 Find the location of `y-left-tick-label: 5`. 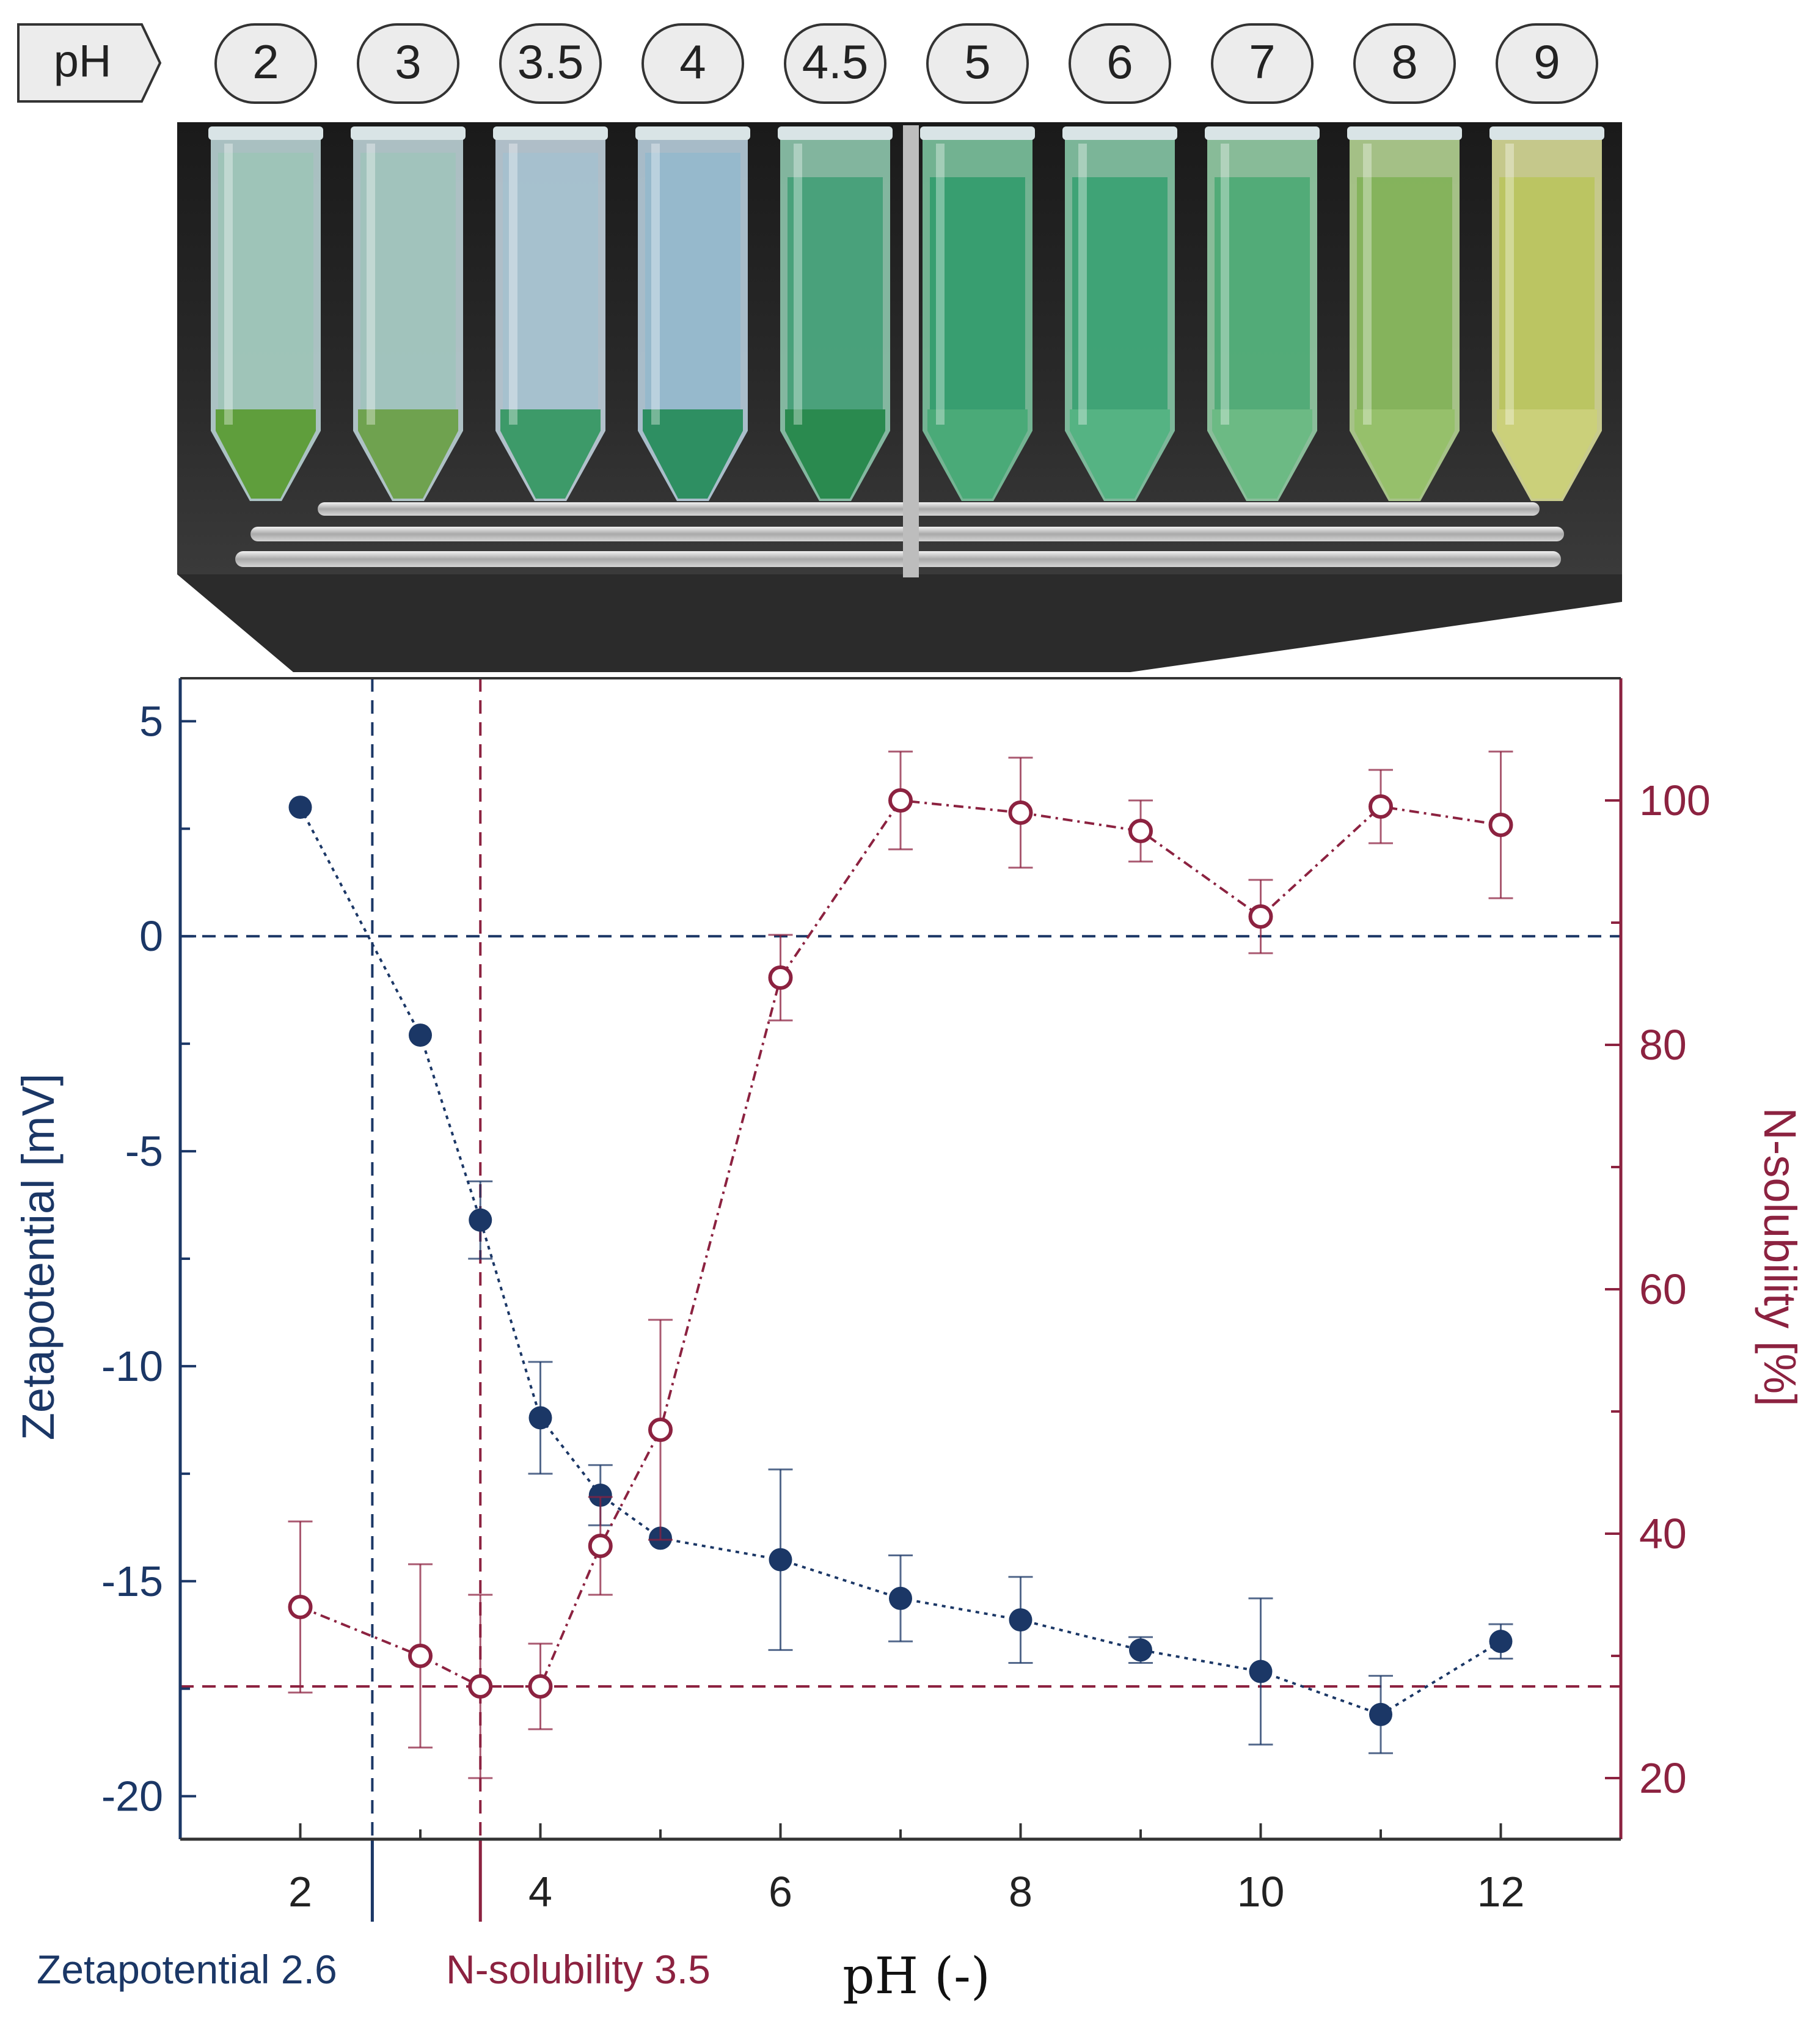

y-left-tick-label: 5 is located at coordinates (151, 721).